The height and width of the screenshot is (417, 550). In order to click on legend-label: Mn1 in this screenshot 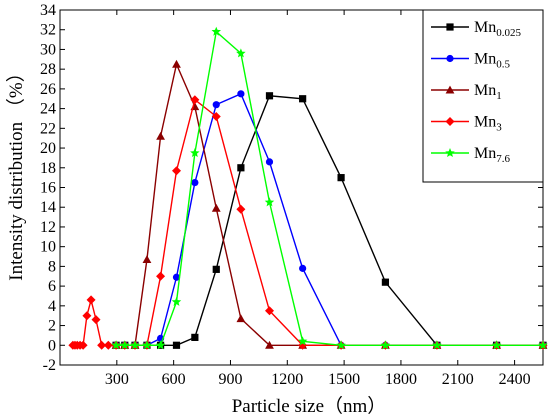, I will do `click(488, 92)`.